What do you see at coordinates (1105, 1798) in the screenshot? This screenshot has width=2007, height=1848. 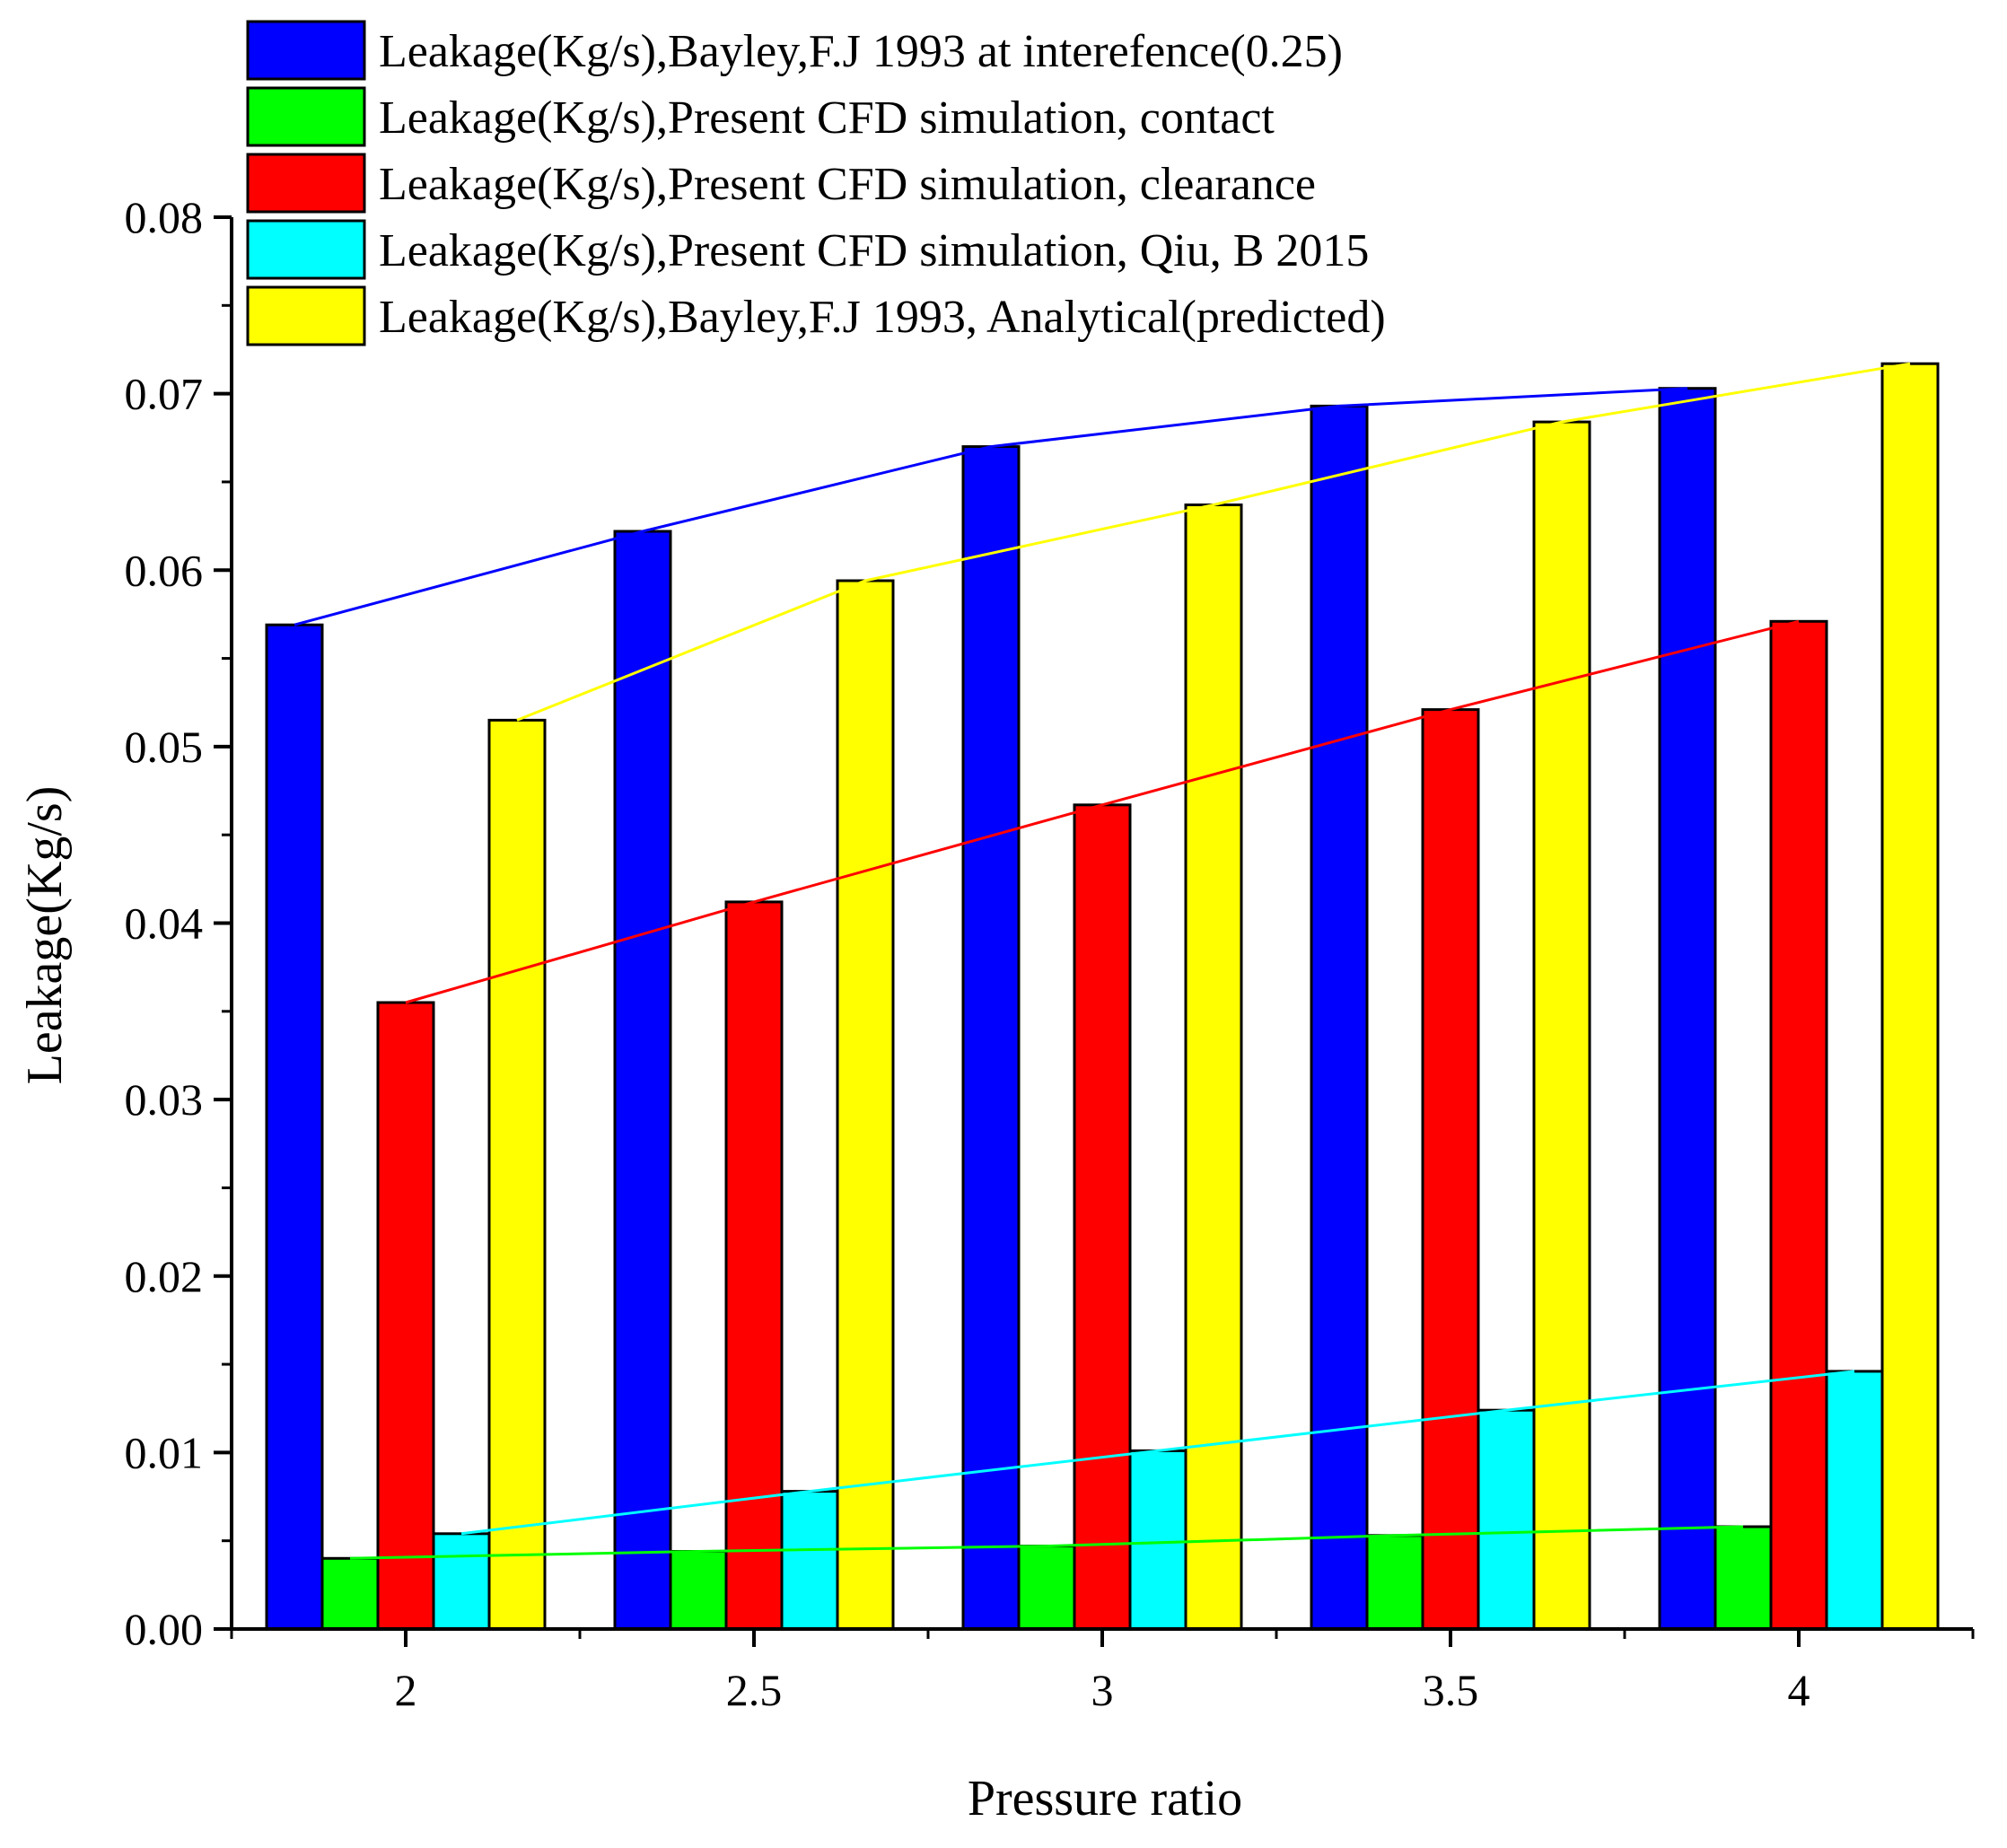 I see `x-axis-title: Pressure ratio` at bounding box center [1105, 1798].